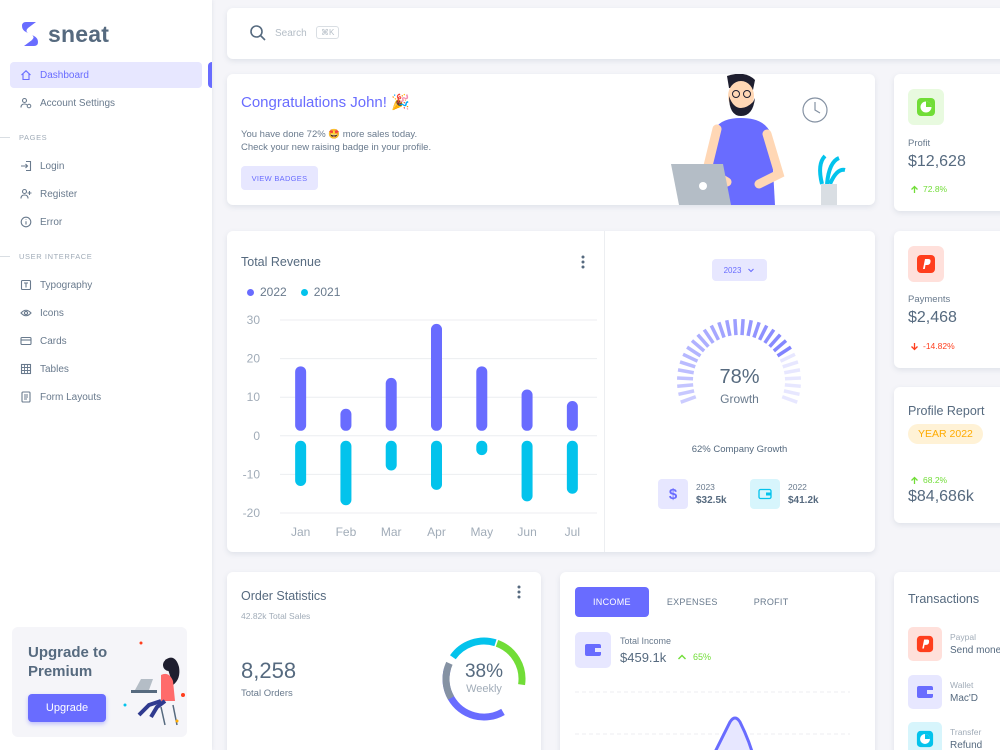 The image size is (1000, 750). What do you see at coordinates (937, 161) in the screenshot?
I see `profit-value: $12,628` at bounding box center [937, 161].